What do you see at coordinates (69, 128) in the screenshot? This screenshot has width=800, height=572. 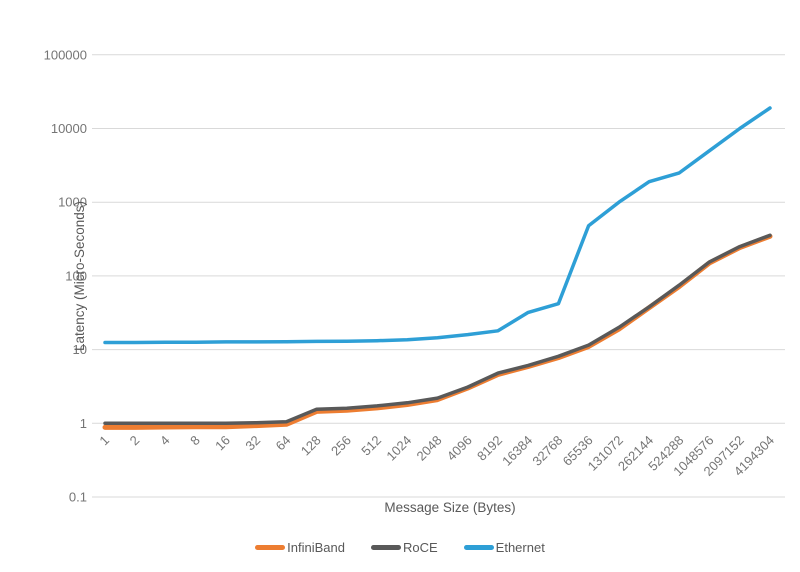 I see `y-tick-label: 10000` at bounding box center [69, 128].